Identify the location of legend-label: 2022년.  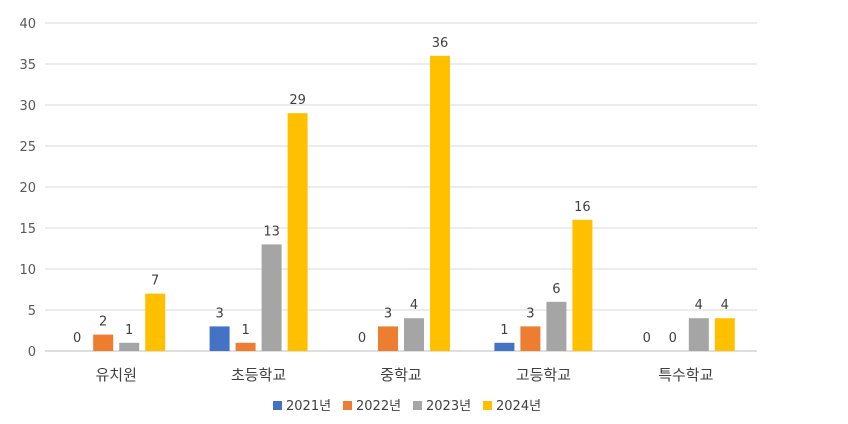
(378, 406).